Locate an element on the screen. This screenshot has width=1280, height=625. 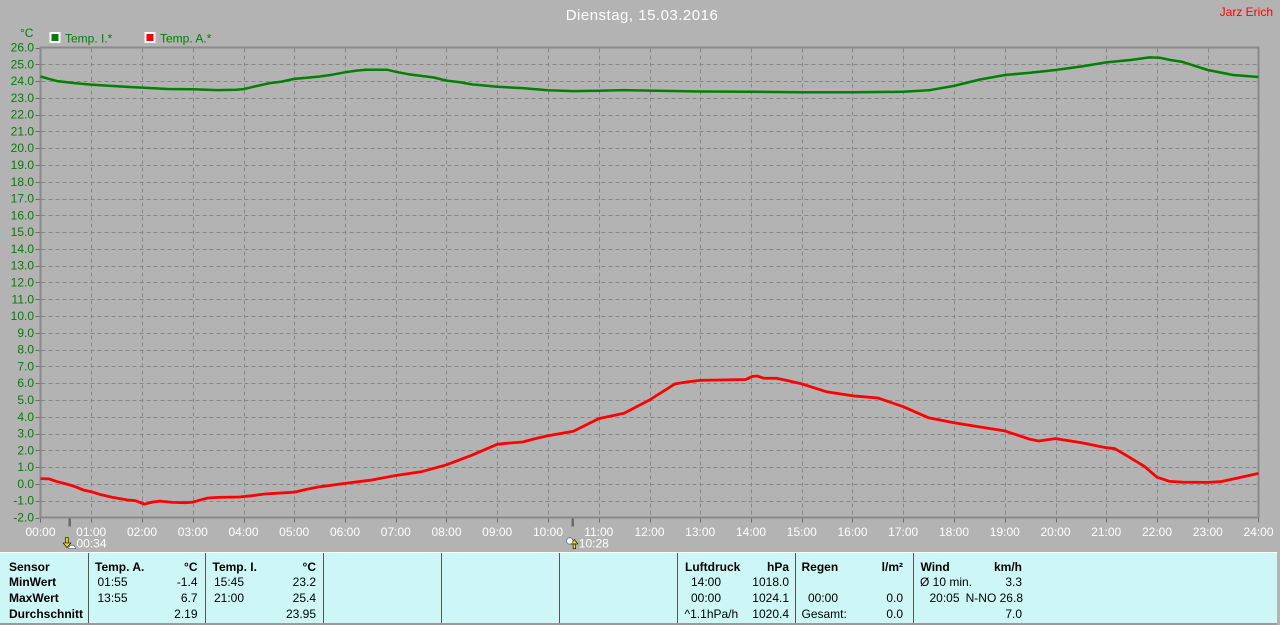
svg-text: 10:28 is located at coordinates (594, 544).